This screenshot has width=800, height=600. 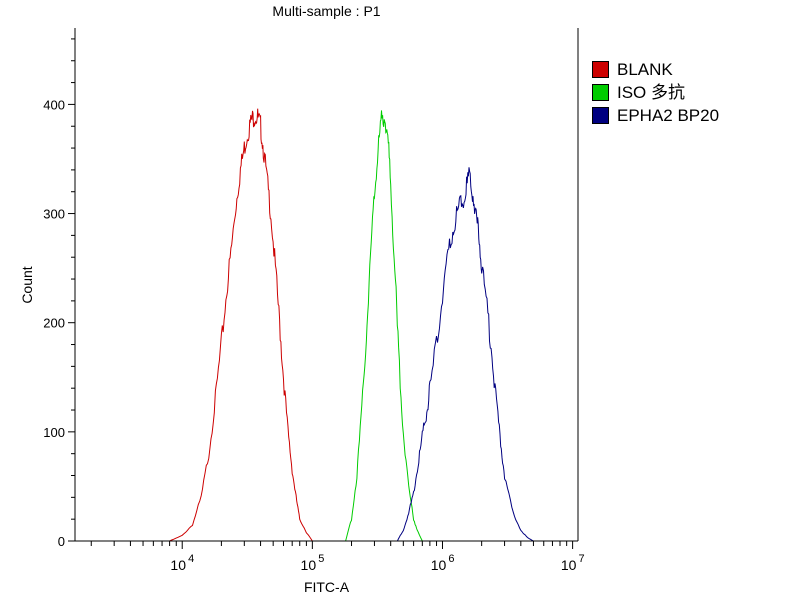 What do you see at coordinates (191, 559) in the screenshot?
I see `x-tick-exponent: 4` at bounding box center [191, 559].